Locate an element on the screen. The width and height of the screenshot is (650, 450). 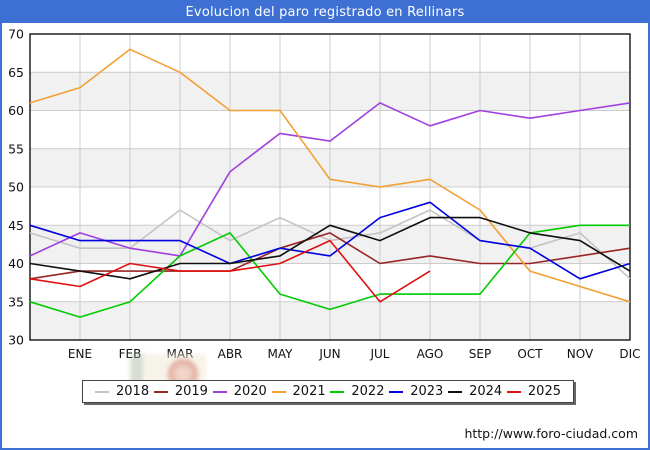
series-line-2024 is located at coordinates (330, 248).